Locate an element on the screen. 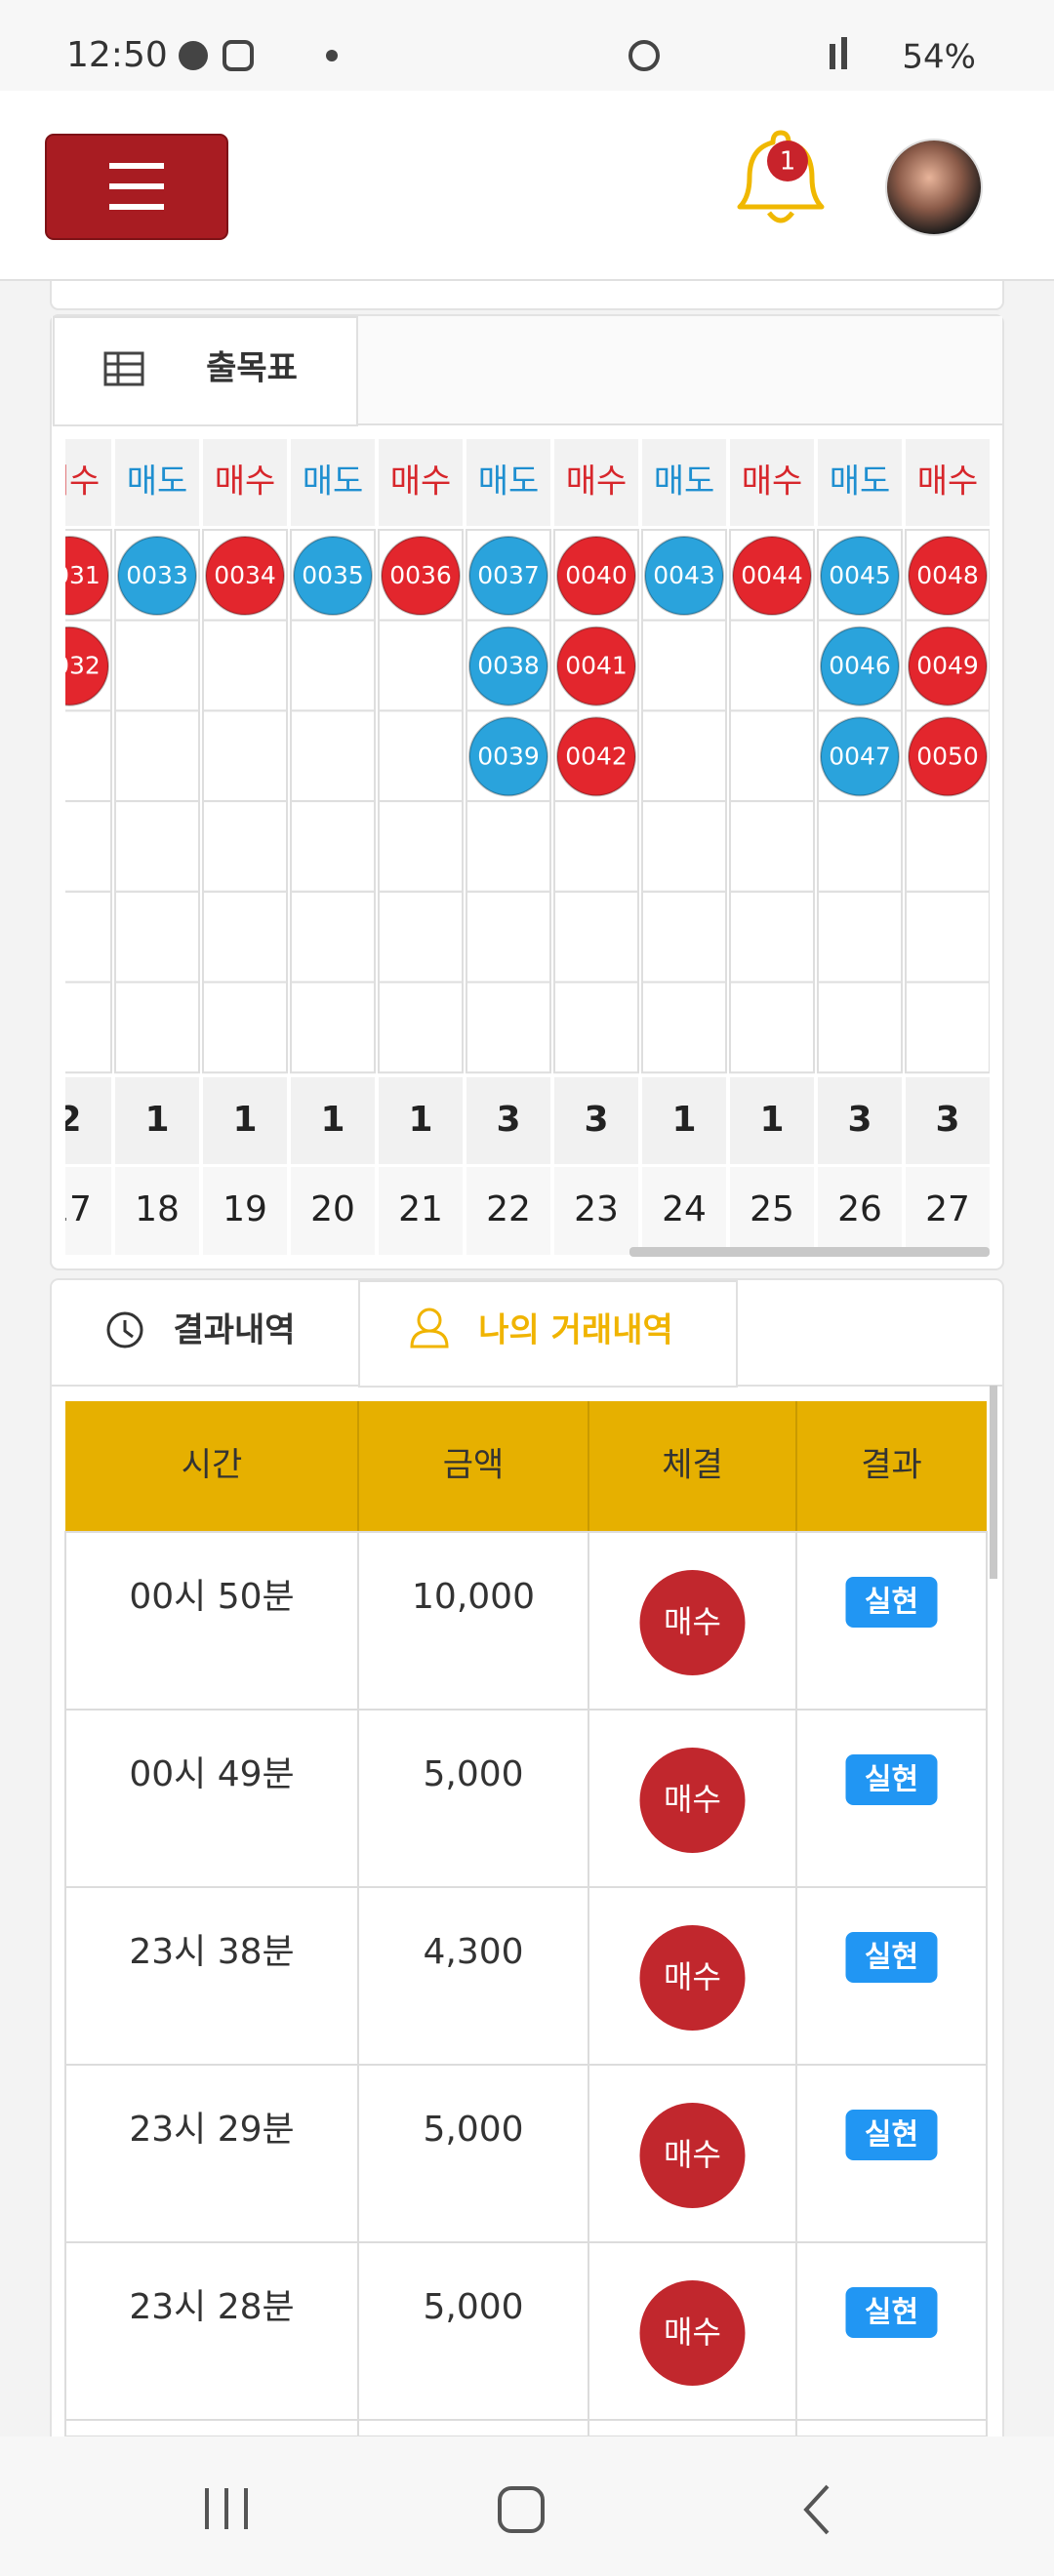  nav-bar is located at coordinates (527, 2506).